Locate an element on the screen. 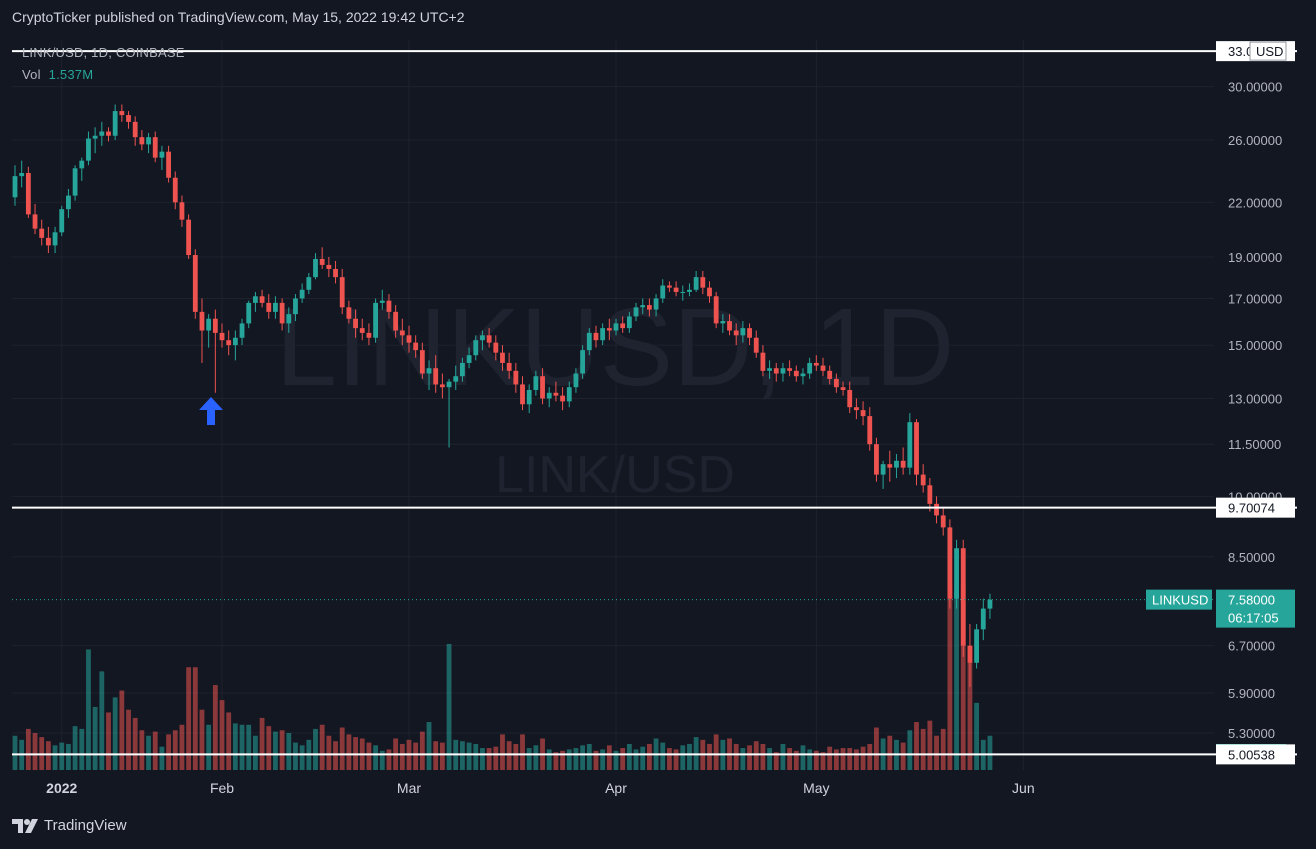 The height and width of the screenshot is (849, 1316). price-tick-label: 17.00000 is located at coordinates (1255, 298).